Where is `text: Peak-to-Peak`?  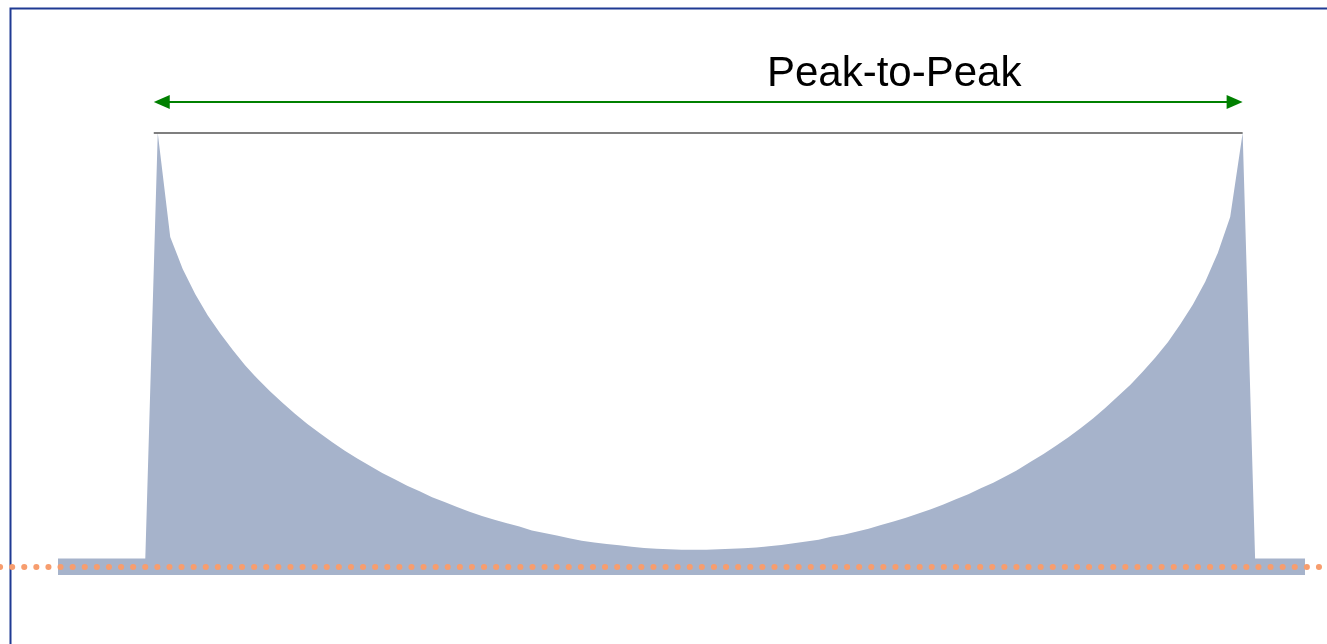
text: Peak-to-Peak is located at coordinates (894, 71).